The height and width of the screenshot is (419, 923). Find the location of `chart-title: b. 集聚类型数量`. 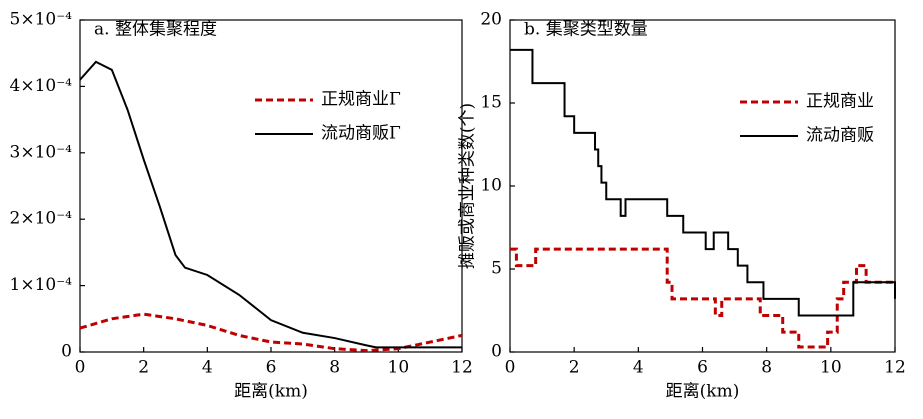

chart-title: b. 集聚类型数量 is located at coordinates (586, 30).